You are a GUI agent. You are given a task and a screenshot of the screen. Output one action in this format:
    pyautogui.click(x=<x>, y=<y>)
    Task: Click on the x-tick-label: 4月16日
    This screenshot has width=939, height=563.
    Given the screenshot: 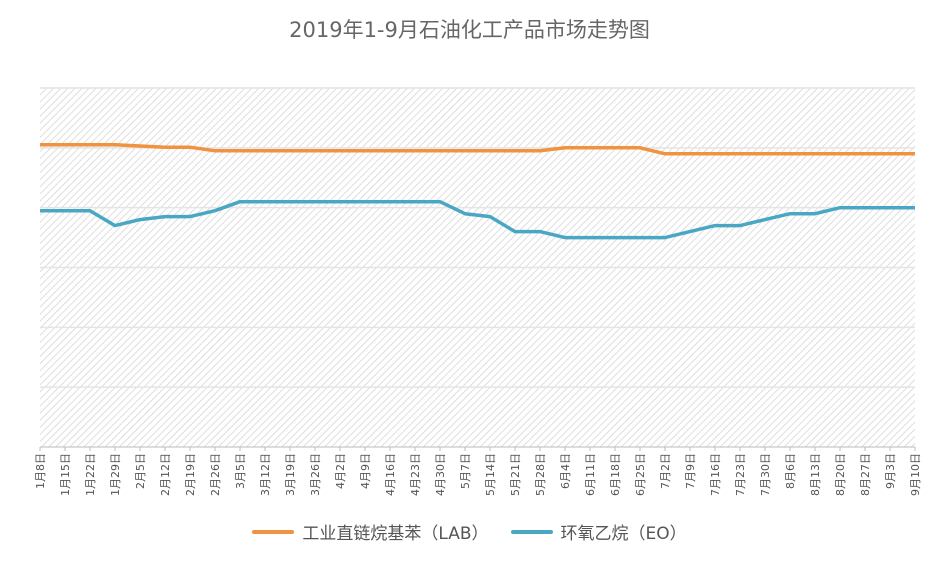 What is the action you would take?
    pyautogui.click(x=390, y=474)
    